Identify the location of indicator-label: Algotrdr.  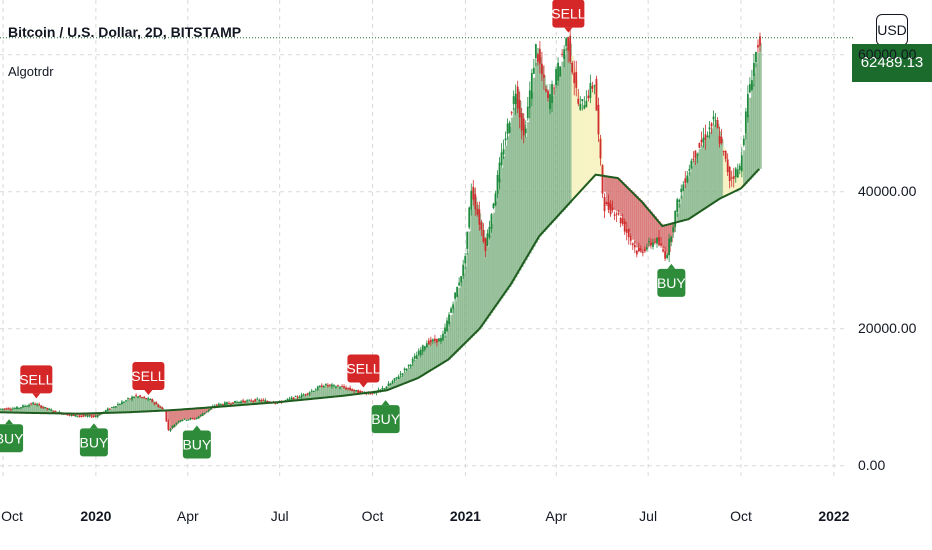
(31, 71).